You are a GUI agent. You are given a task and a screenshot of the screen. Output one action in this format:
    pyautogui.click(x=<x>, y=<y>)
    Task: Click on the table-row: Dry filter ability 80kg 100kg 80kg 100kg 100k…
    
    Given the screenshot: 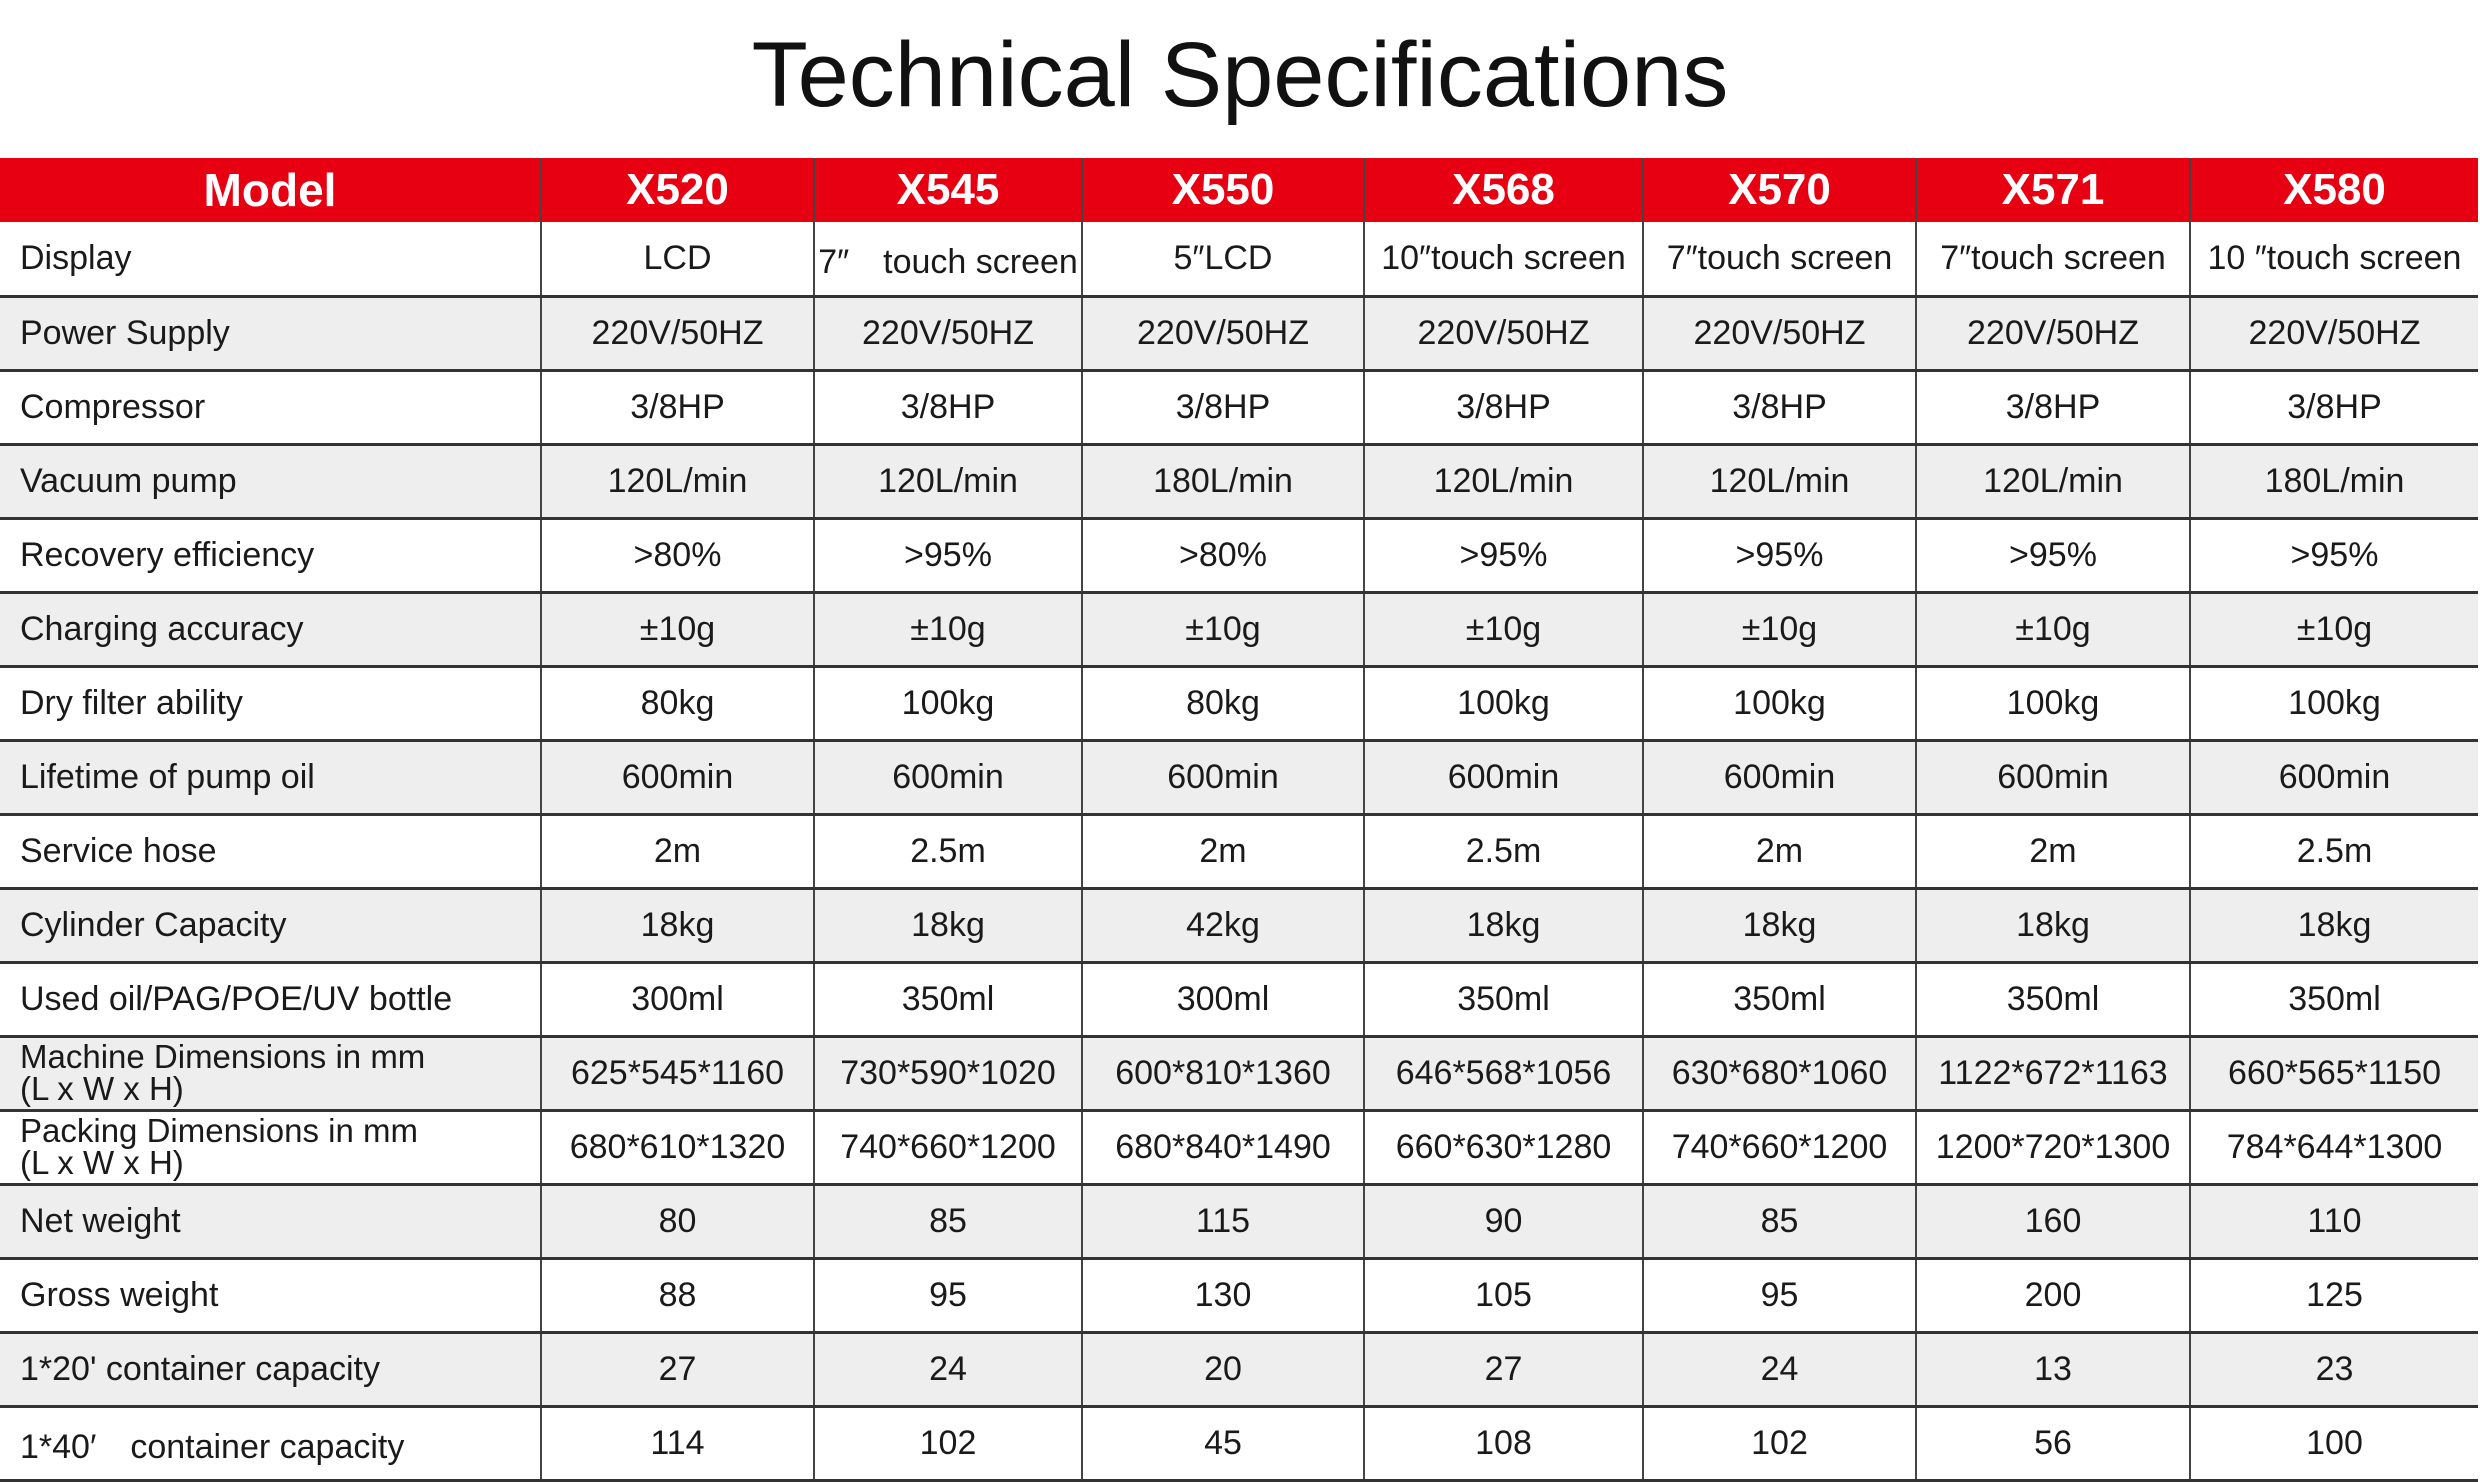 What is the action you would take?
    pyautogui.click(x=1239, y=703)
    